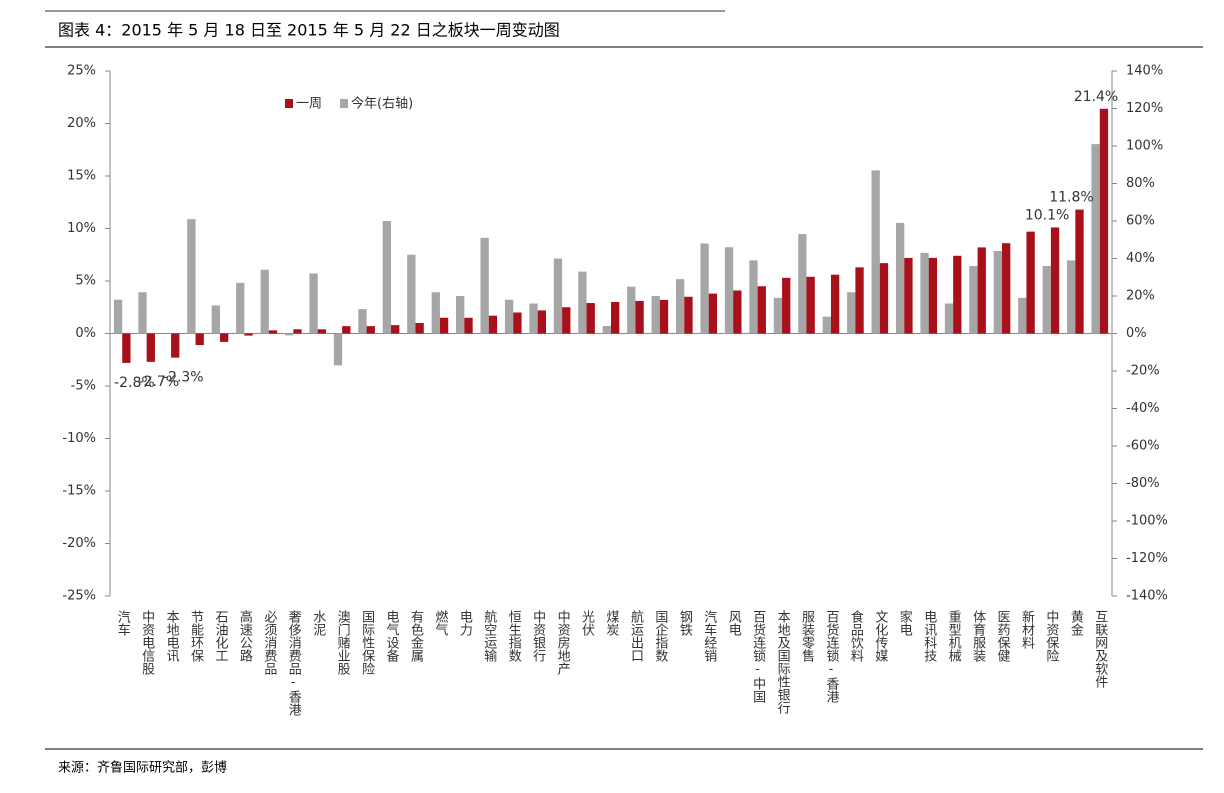  I want to click on y-tick-label: 0%, so click(85, 333).